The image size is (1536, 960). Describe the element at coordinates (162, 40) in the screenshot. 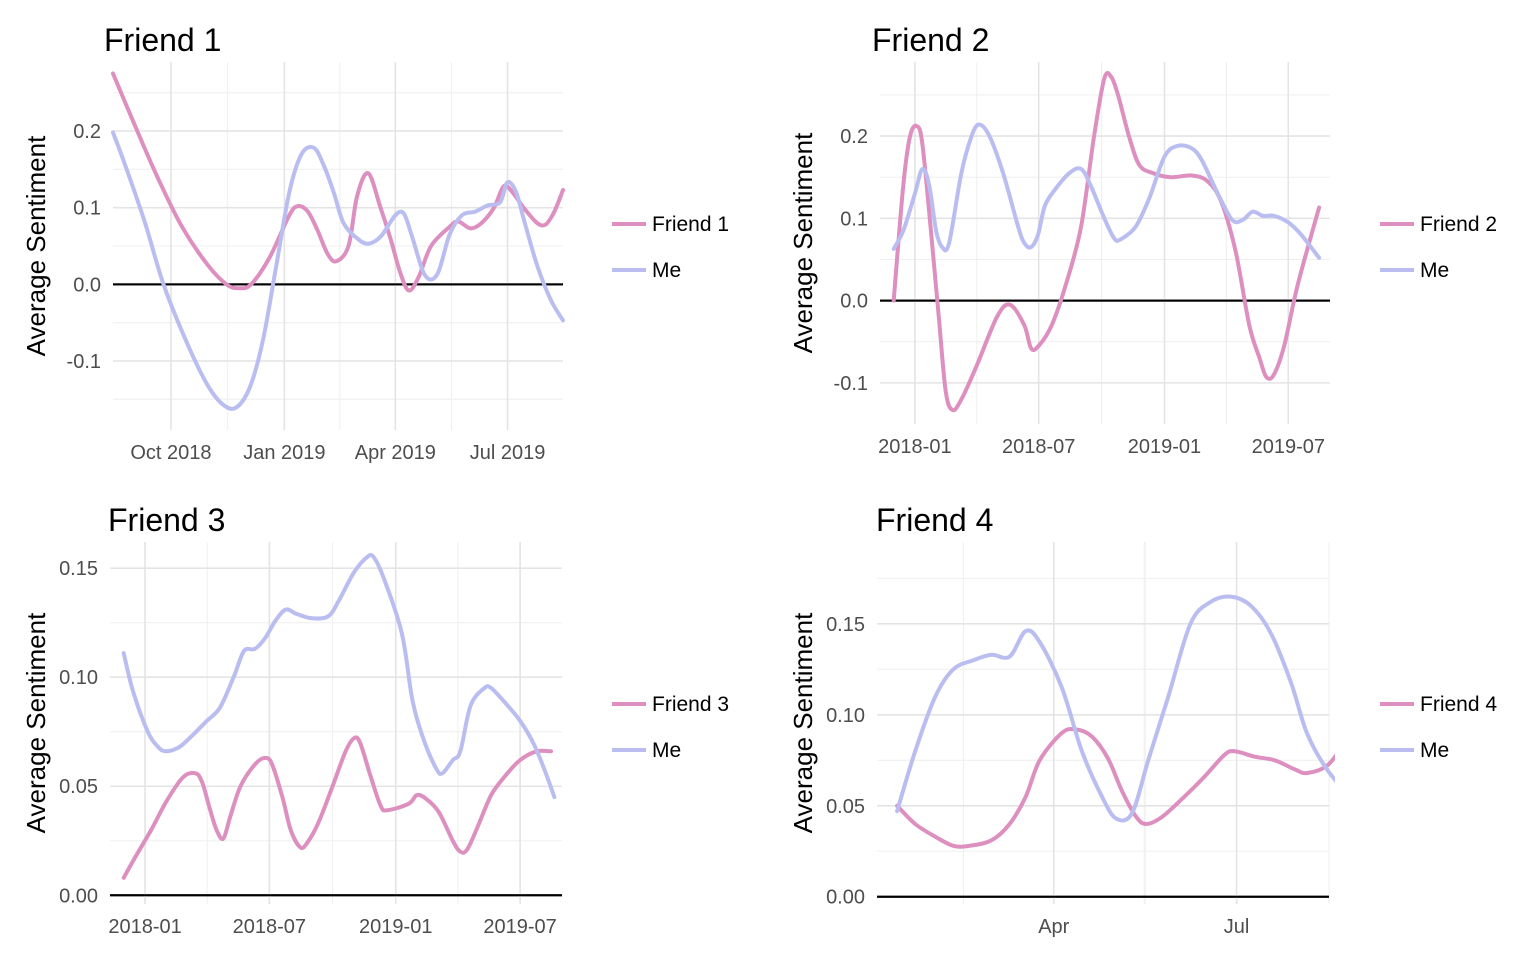

I see `panel-title: Friend 1` at that location.